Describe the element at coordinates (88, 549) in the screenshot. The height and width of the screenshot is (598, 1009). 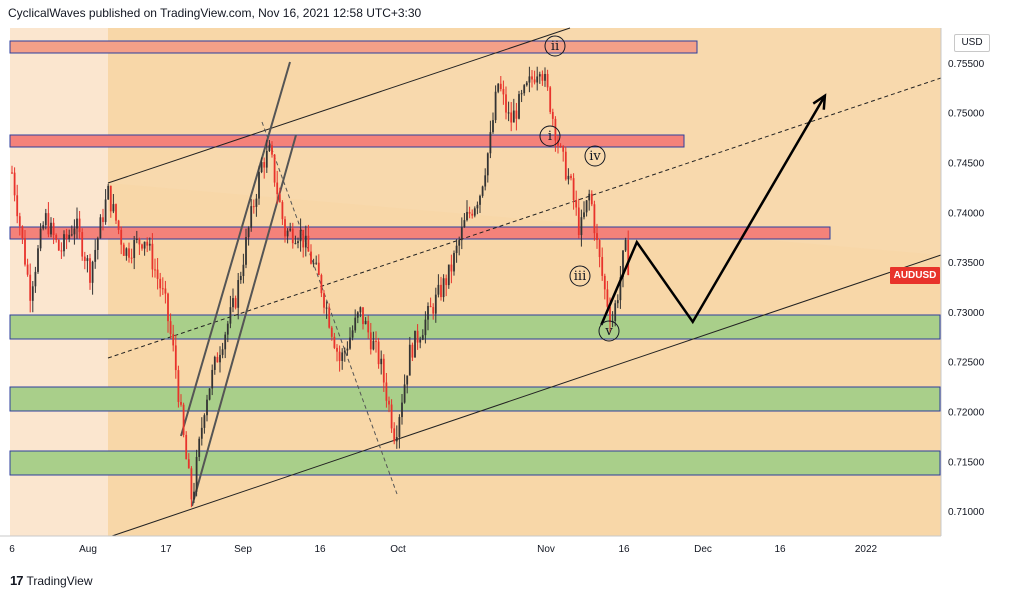
I see `time-tick-label: Aug` at that location.